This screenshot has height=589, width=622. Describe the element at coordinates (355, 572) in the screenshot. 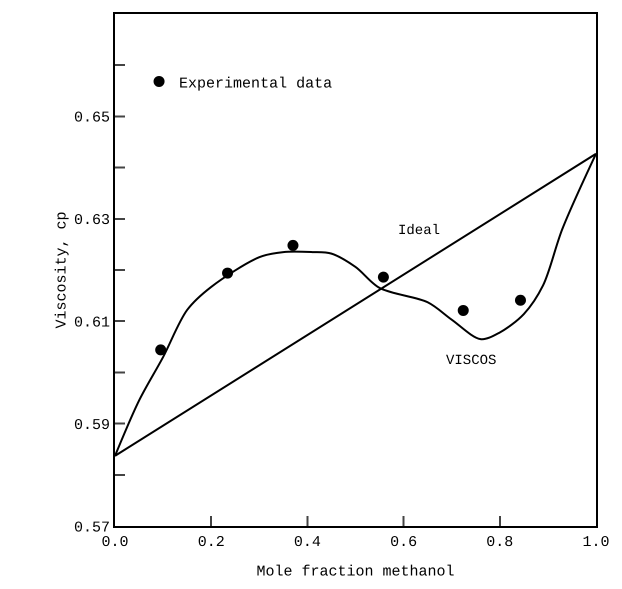

I see `x-axis-title: Mole fraction methanol` at that location.